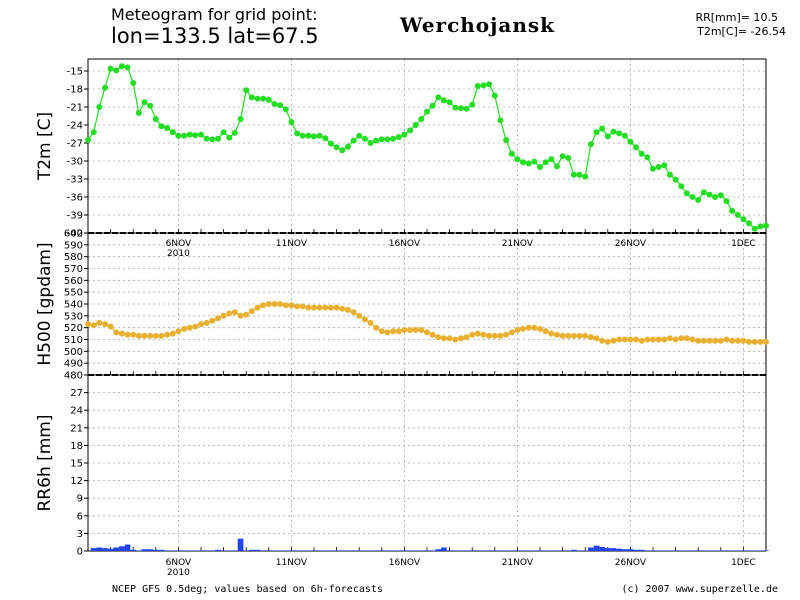  I want to click on lower-year-label: 2010, so click(178, 573).